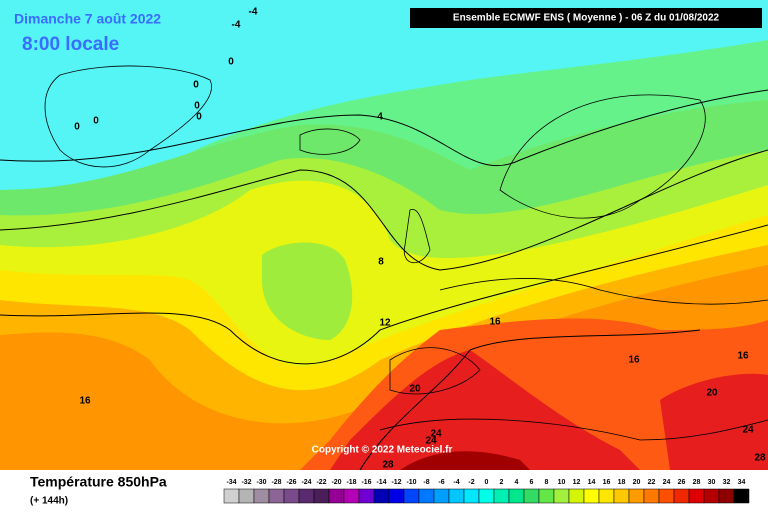 Image resolution: width=768 pixels, height=512 pixels. I want to click on colorbar-tick-label: 32, so click(727, 482).